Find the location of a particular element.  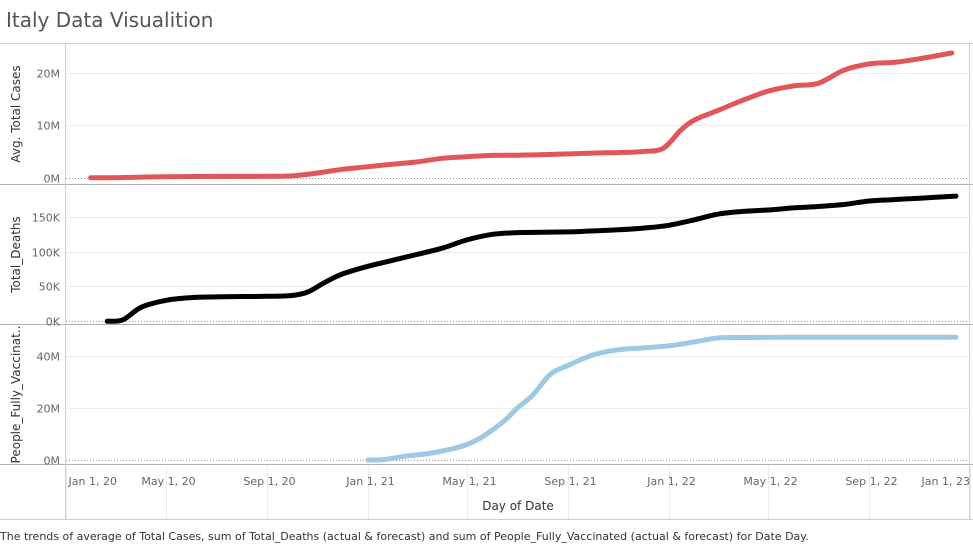

x-tick-label: Jan 1, 21 is located at coordinates (369, 481).